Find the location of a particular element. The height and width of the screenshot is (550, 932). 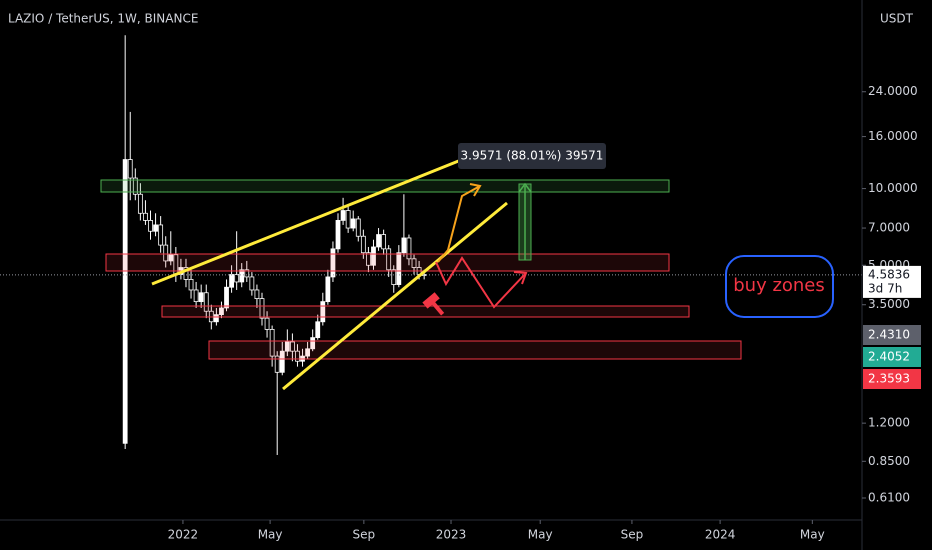

price-tag-label: 2.3593 is located at coordinates (889, 379).